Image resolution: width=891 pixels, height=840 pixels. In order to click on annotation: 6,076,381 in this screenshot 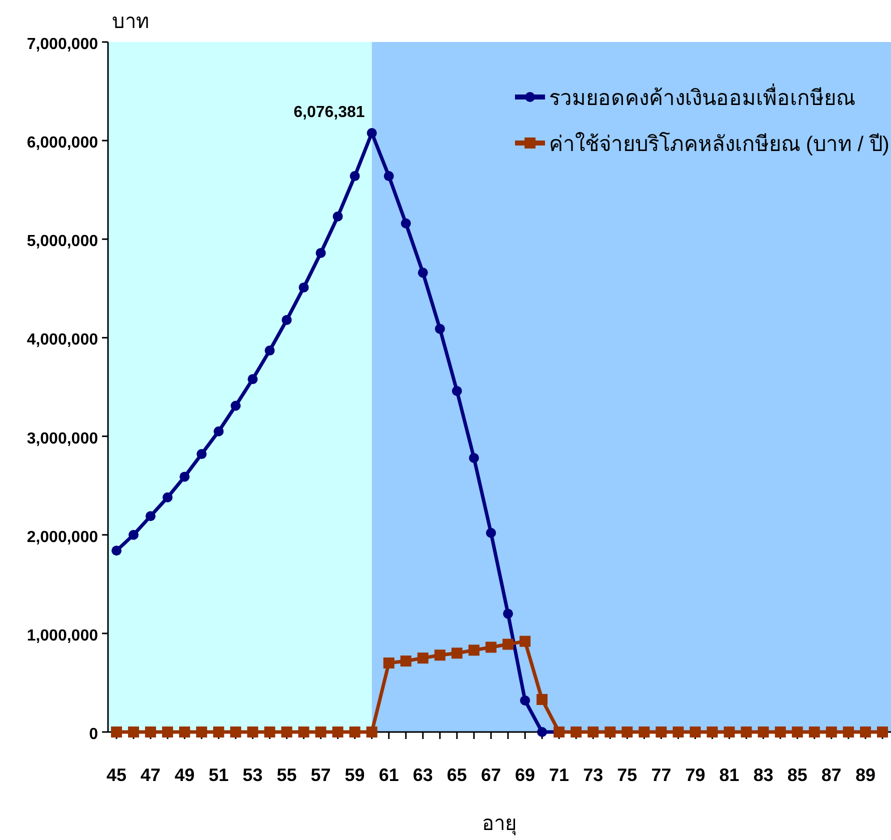, I will do `click(329, 113)`.